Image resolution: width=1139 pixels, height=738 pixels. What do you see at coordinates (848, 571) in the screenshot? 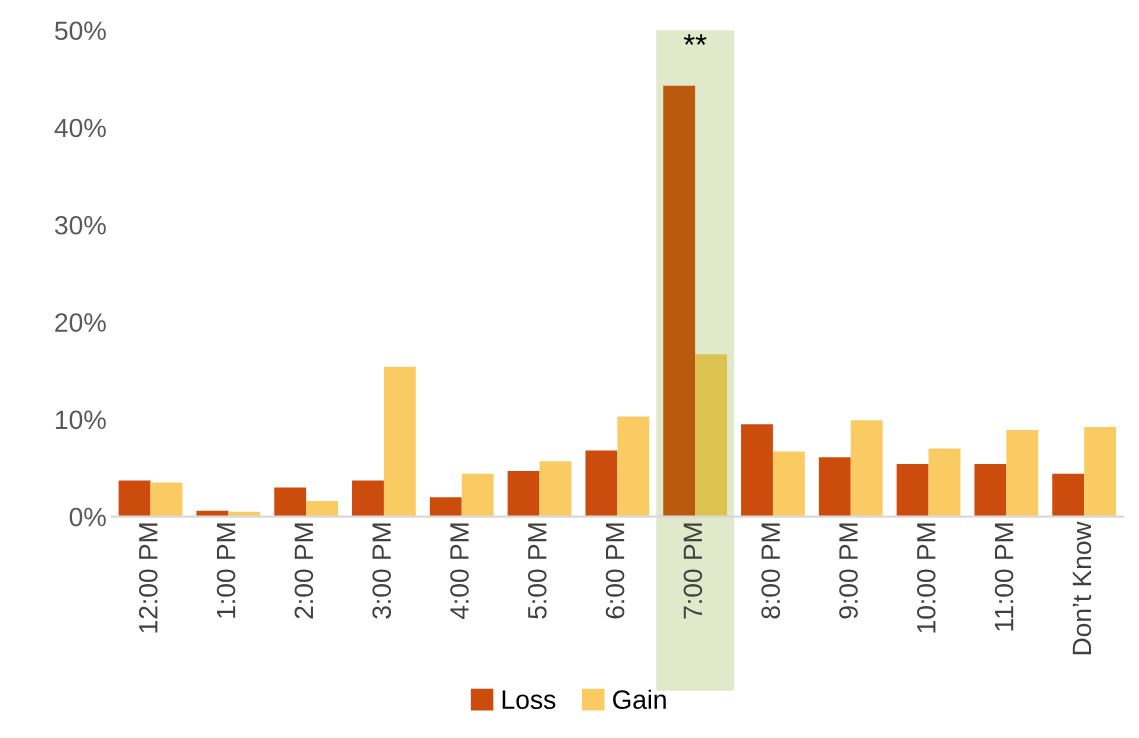
I see `x-tick-label: 9:00 PM` at bounding box center [848, 571].